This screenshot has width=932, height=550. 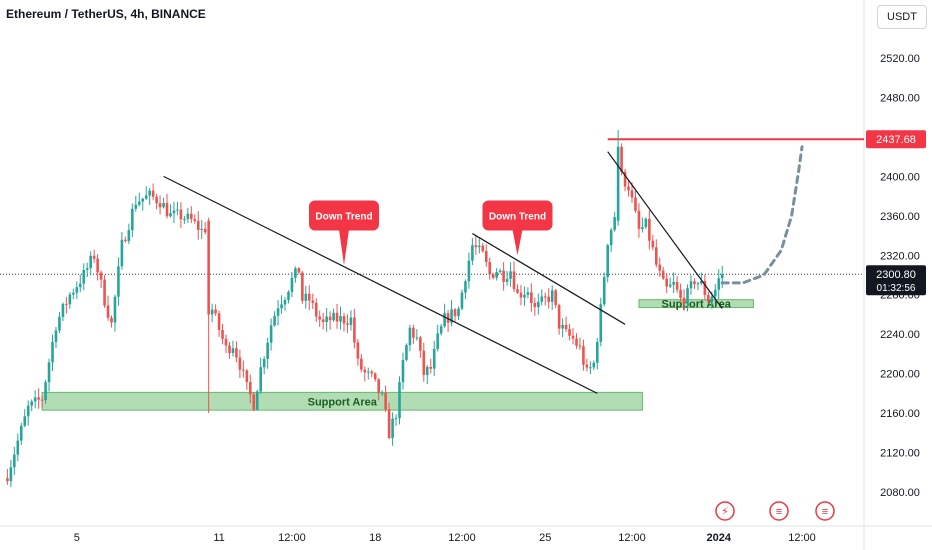 What do you see at coordinates (517, 217) in the screenshot?
I see `callout-label: Down Trend` at bounding box center [517, 217].